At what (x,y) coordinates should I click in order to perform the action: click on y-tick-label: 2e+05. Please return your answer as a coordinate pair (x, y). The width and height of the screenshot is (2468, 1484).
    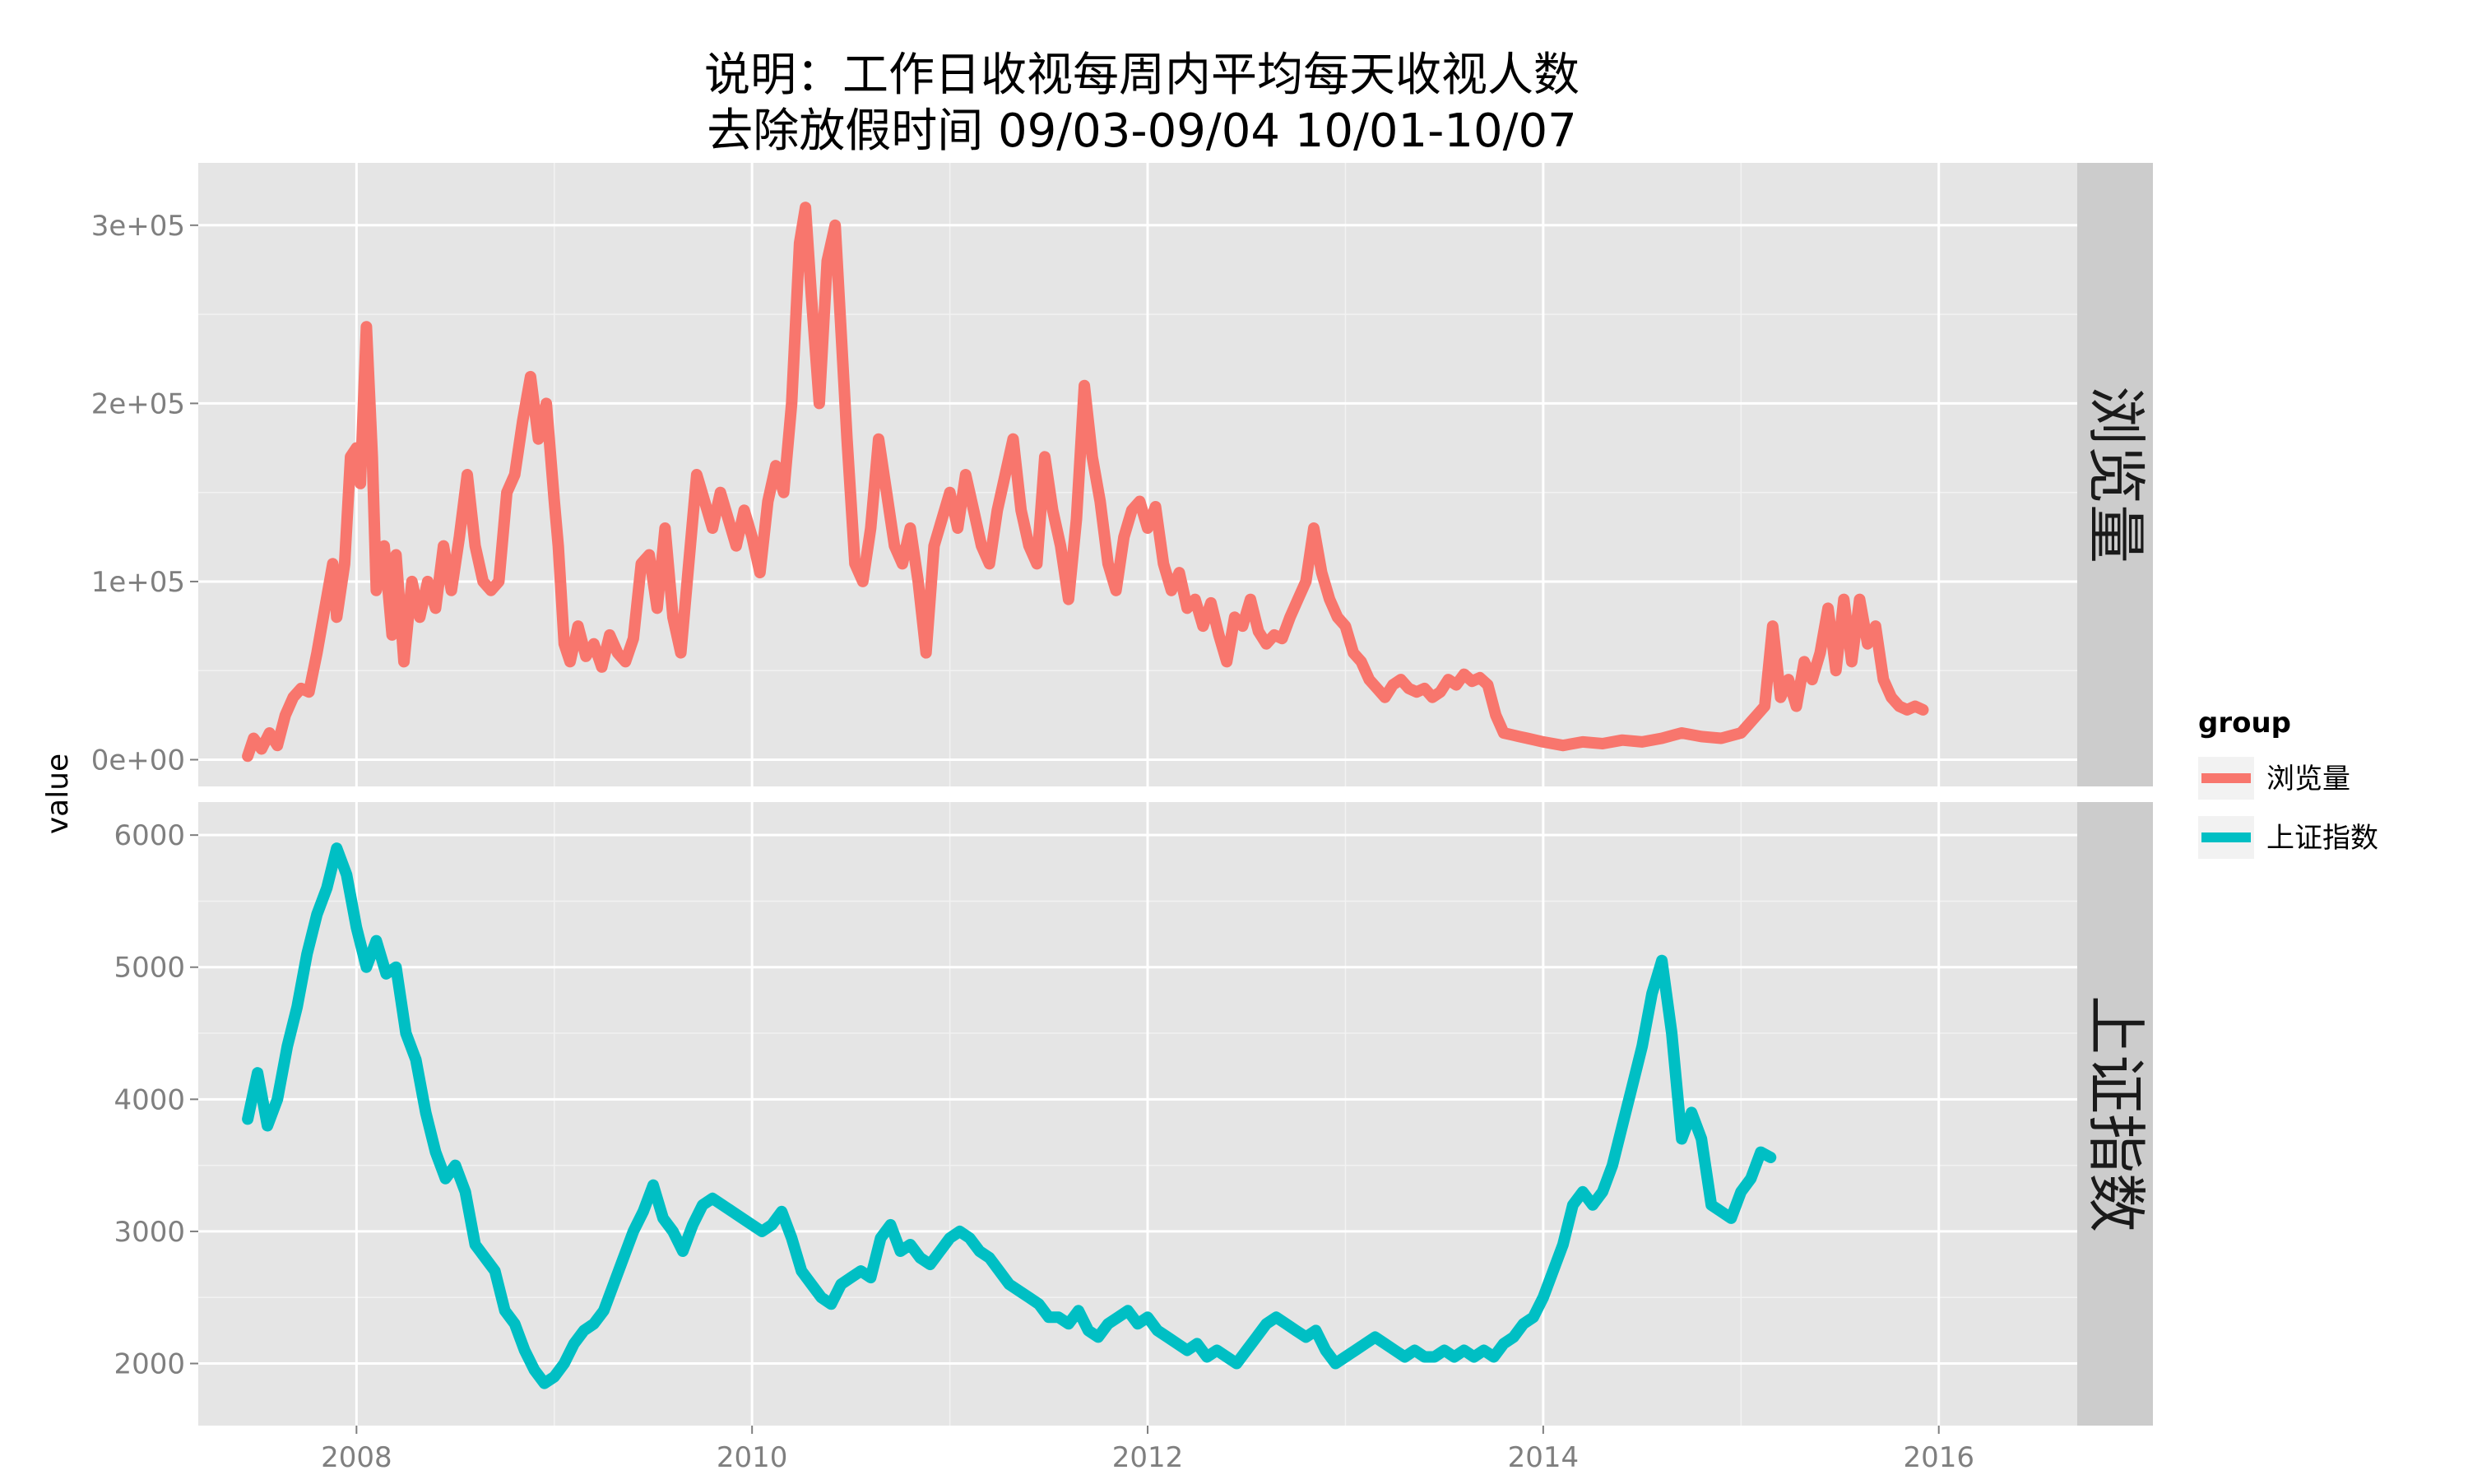
    Looking at the image, I should click on (138, 403).